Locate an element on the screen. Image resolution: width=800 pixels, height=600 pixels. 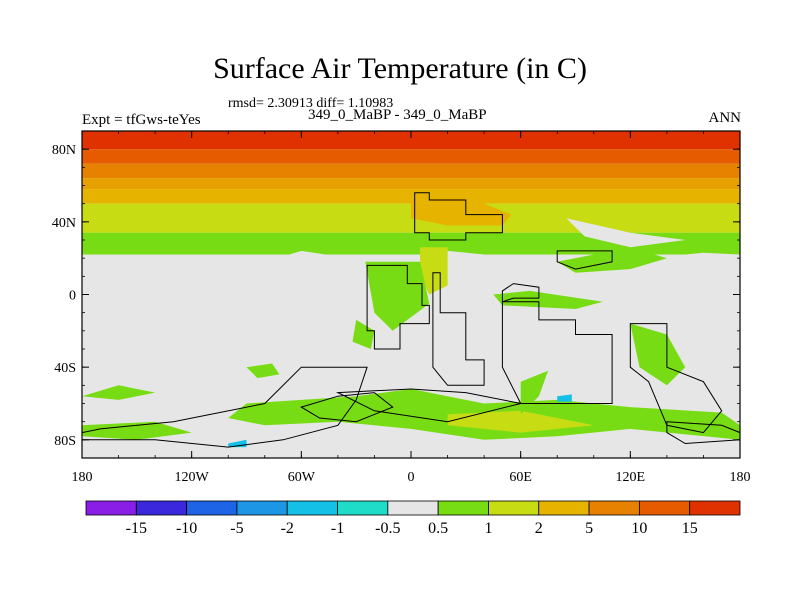
y-tick-label: 80S is located at coordinates (65, 441).